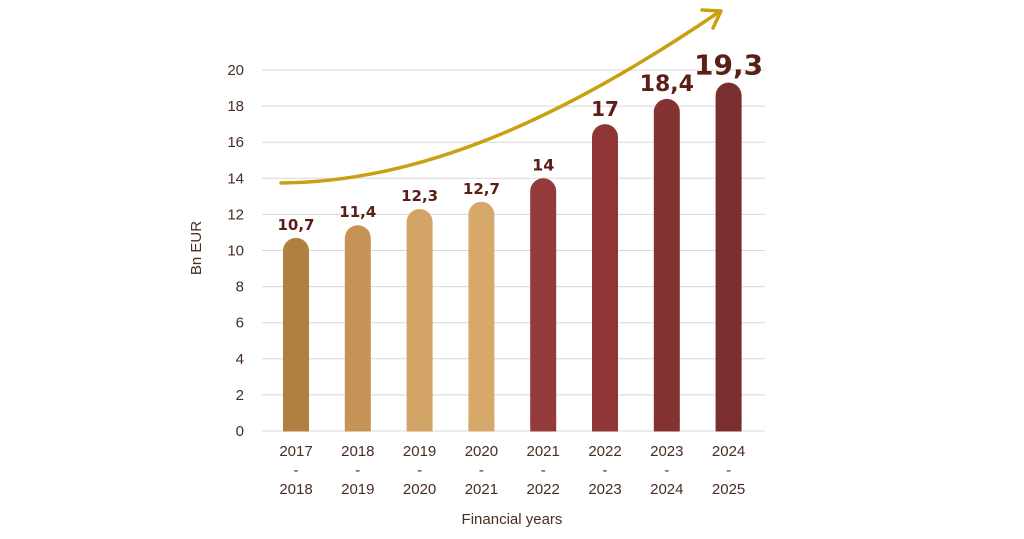 This screenshot has width=1024, height=539. What do you see at coordinates (295, 451) in the screenshot?
I see `x-tick-label: 2017` at bounding box center [295, 451].